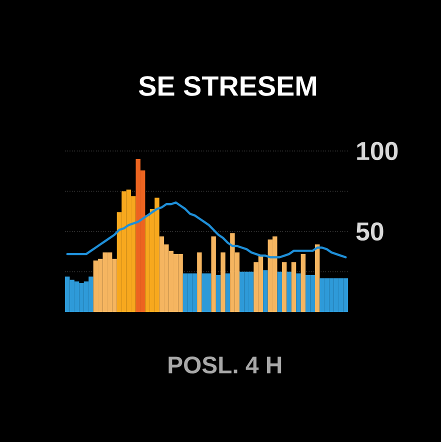  What do you see at coordinates (377, 151) in the screenshot?
I see `y-tick-label: 100` at bounding box center [377, 151].